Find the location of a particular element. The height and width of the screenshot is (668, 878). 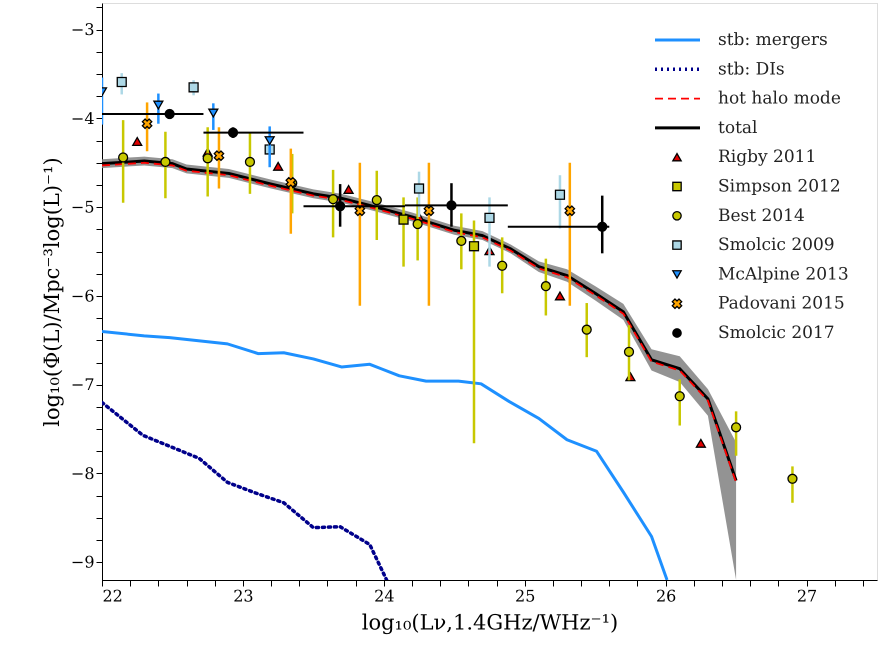

x-axis-title: log₁₀(Lν,1.4GHz/WHz⁻¹) is located at coordinates (490, 622).